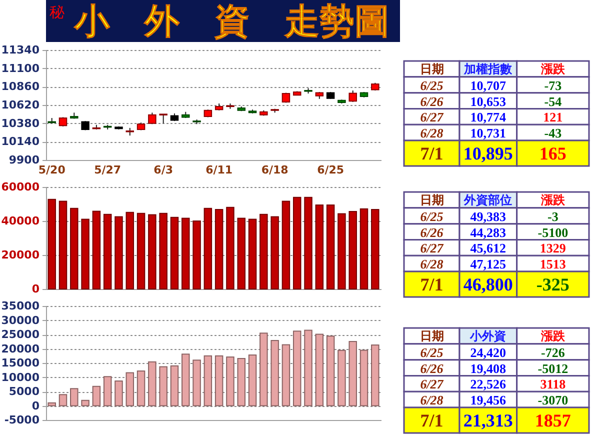  Describe the element at coordinates (488, 400) in the screenshot. I see `text: 19,456` at that location.